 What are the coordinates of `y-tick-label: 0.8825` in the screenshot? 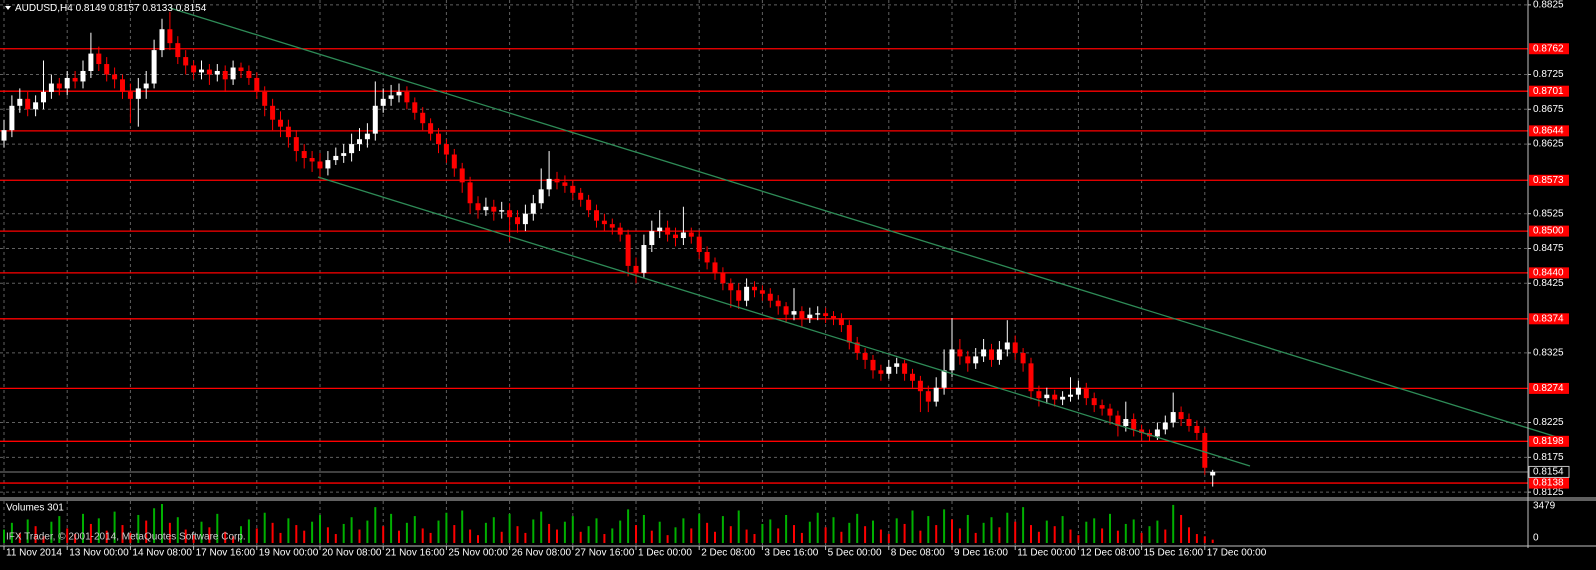 It's located at (1548, 5).